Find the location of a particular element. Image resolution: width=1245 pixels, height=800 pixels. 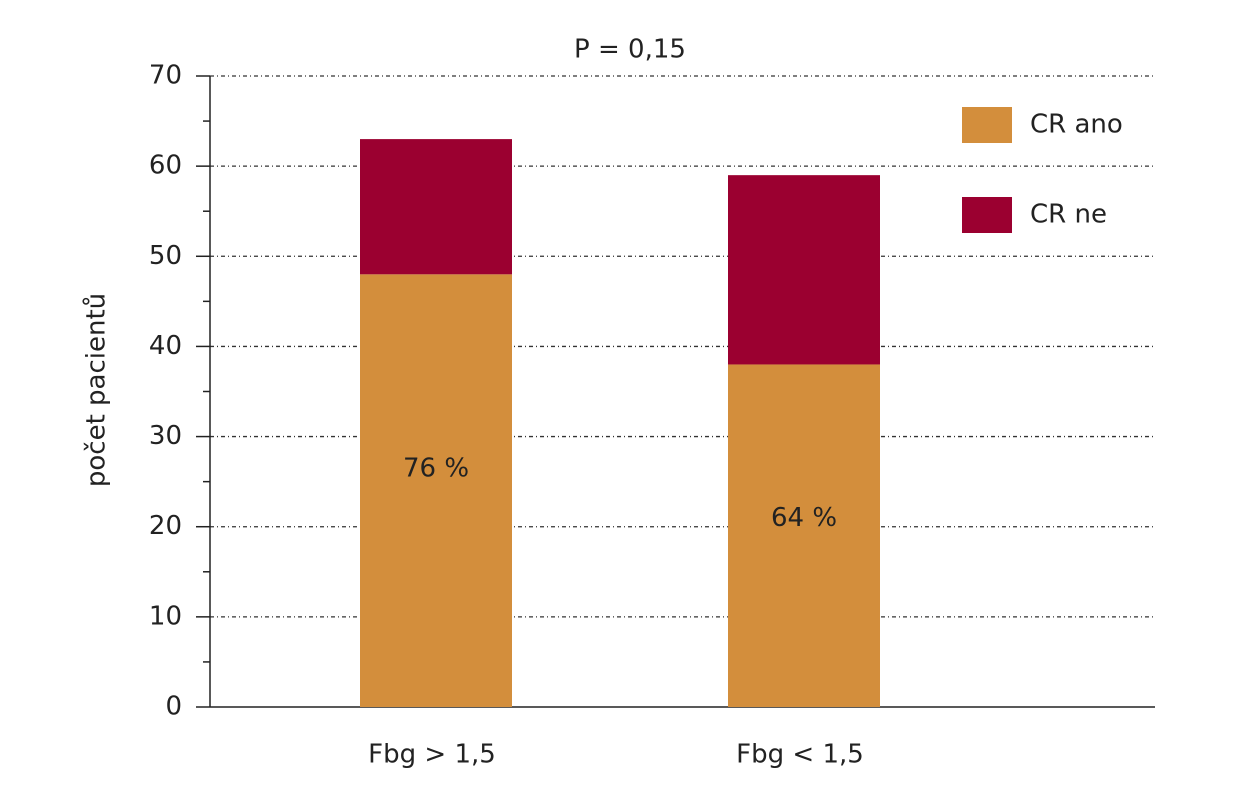

chart-title: P = 0,15 is located at coordinates (630, 50).